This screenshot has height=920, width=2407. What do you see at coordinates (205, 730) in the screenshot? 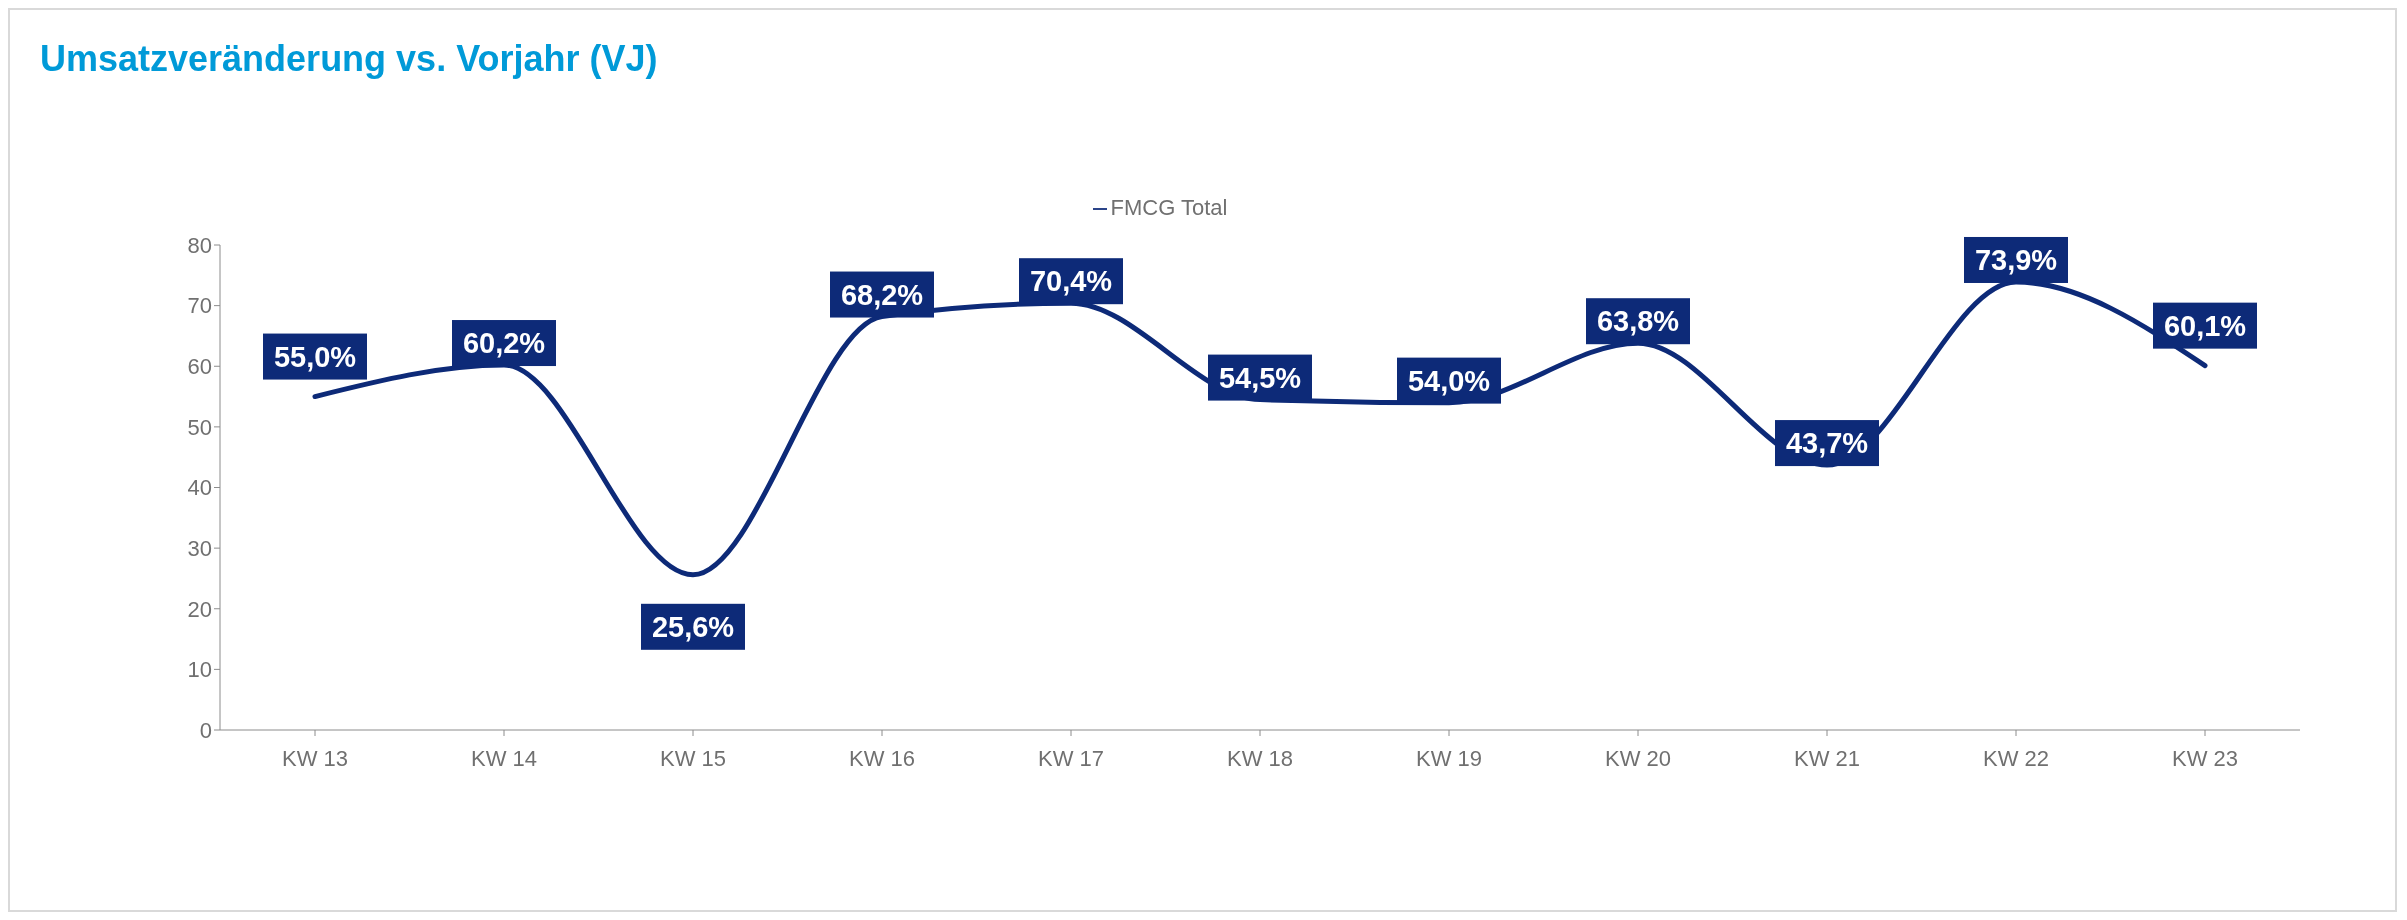
I see `y-tick-label: 0` at bounding box center [205, 730].